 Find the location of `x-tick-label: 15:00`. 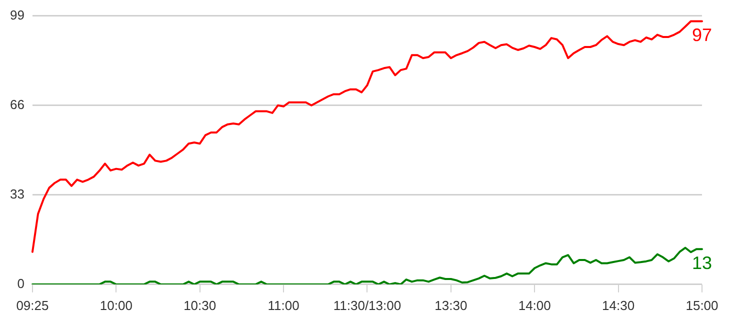

x-tick-label: 15:00 is located at coordinates (702, 305).